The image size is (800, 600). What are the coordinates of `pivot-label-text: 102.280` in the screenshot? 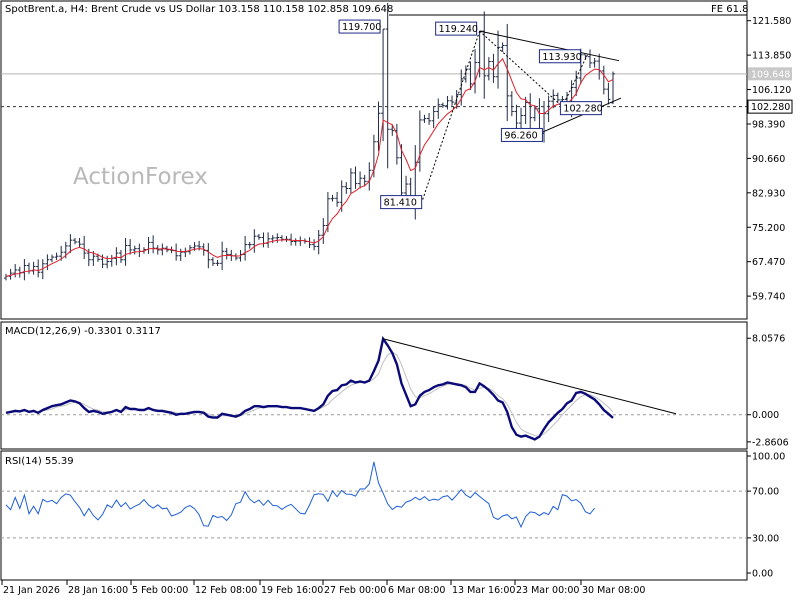 It's located at (582, 109).